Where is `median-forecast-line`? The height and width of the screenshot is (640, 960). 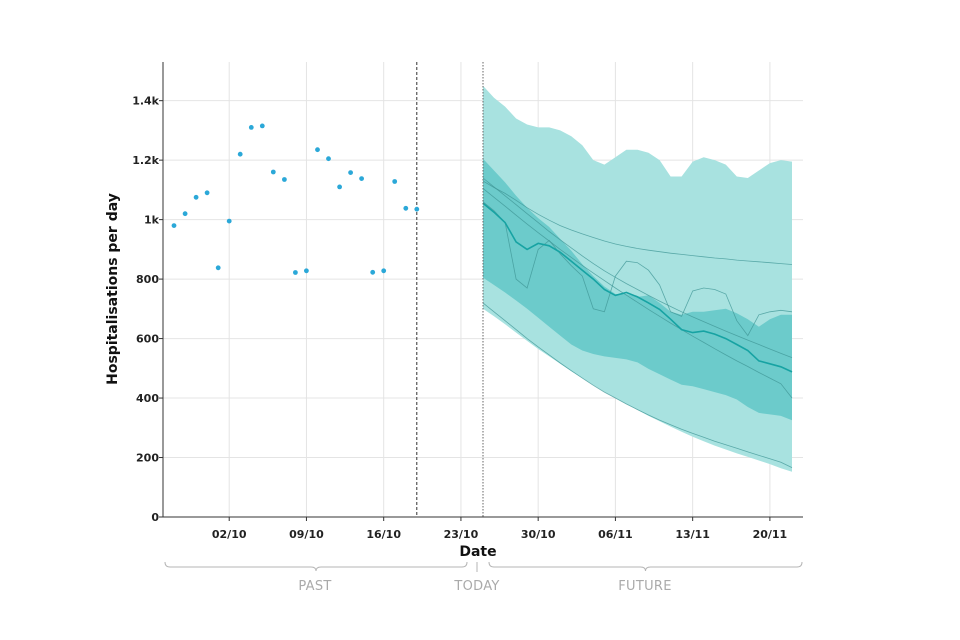 median-forecast-line is located at coordinates (637, 287).